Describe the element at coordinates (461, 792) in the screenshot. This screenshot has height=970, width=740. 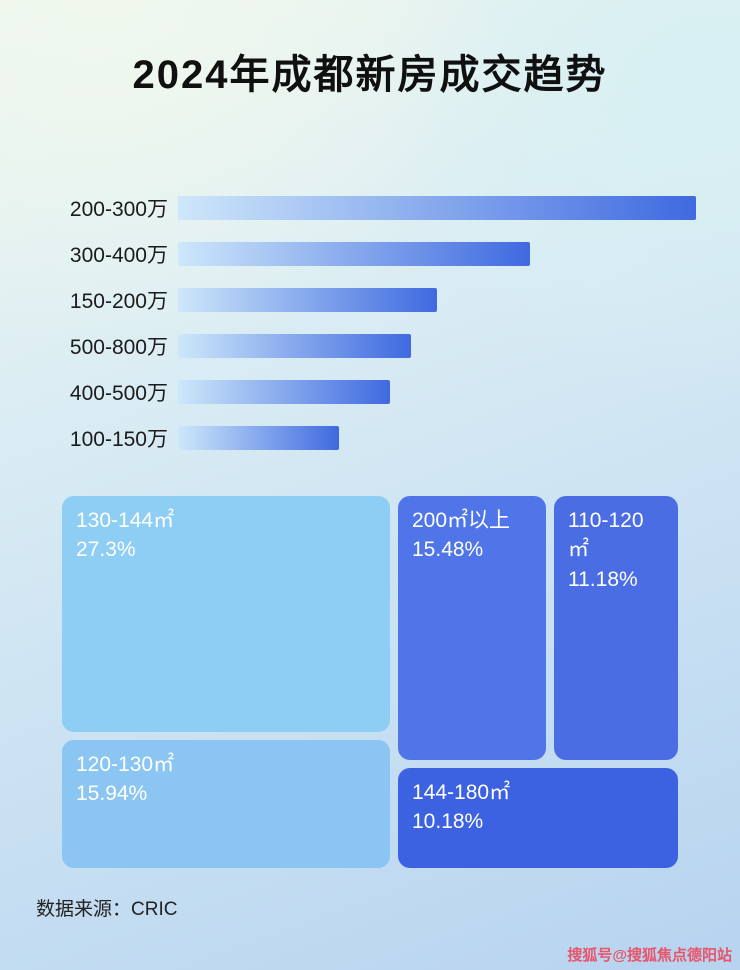
I see `treemap-label: 144-180㎡` at that location.